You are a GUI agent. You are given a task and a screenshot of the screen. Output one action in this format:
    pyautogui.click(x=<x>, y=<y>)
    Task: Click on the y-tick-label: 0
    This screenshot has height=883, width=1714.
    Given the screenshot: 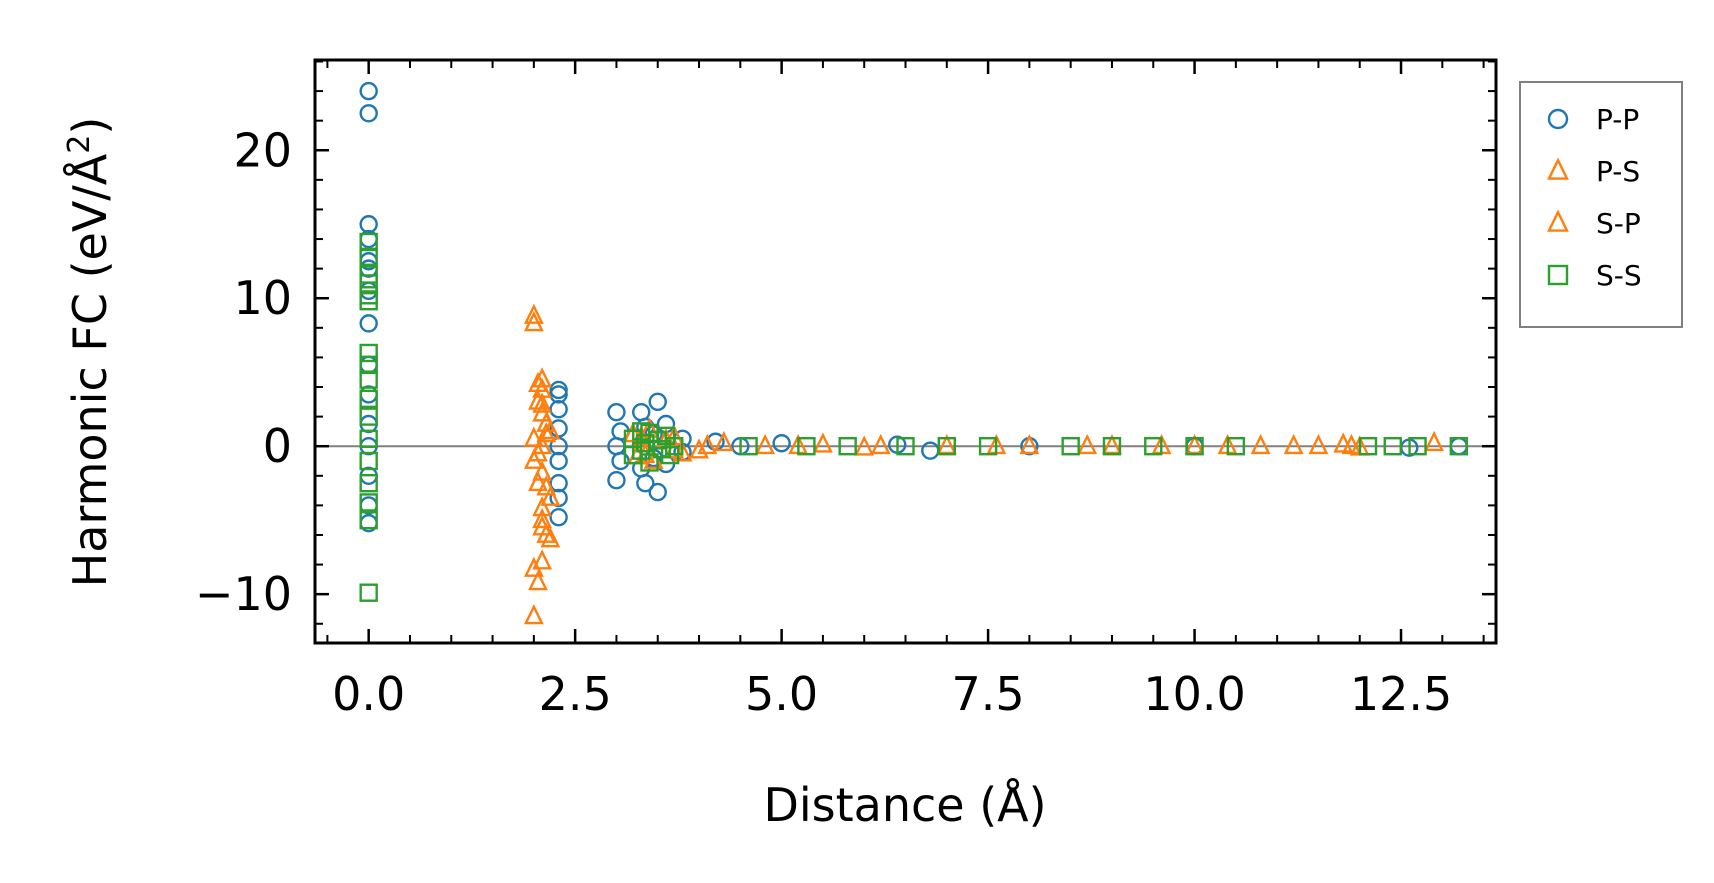 What is the action you would take?
    pyautogui.click(x=277, y=446)
    